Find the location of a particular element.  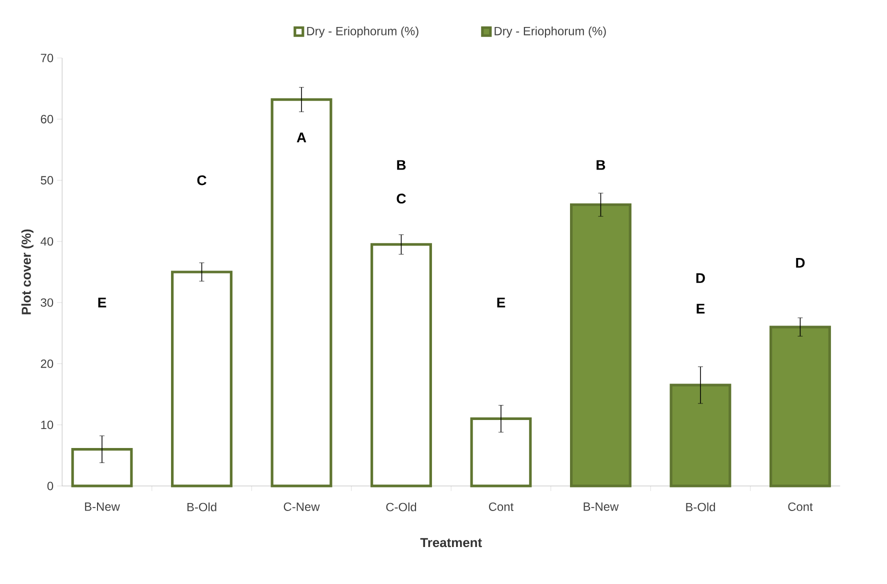

x-tick-label: C-Old is located at coordinates (401, 507).